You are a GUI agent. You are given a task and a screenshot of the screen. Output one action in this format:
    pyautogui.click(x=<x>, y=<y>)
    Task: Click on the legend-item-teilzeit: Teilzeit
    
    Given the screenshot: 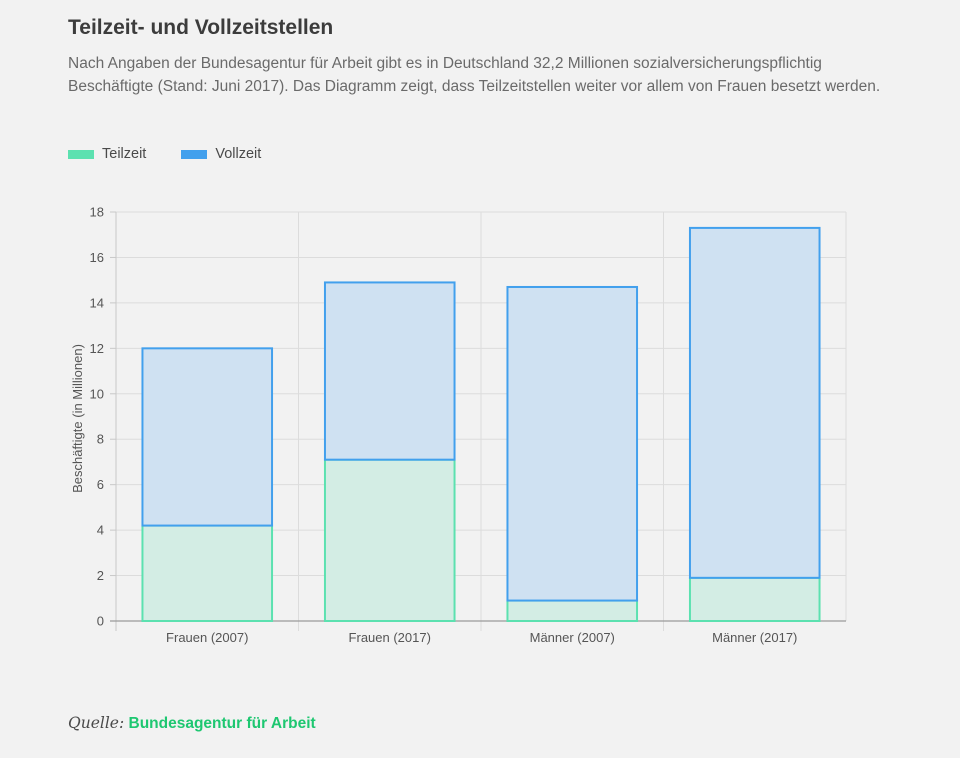 What is the action you would take?
    pyautogui.click(x=107, y=154)
    